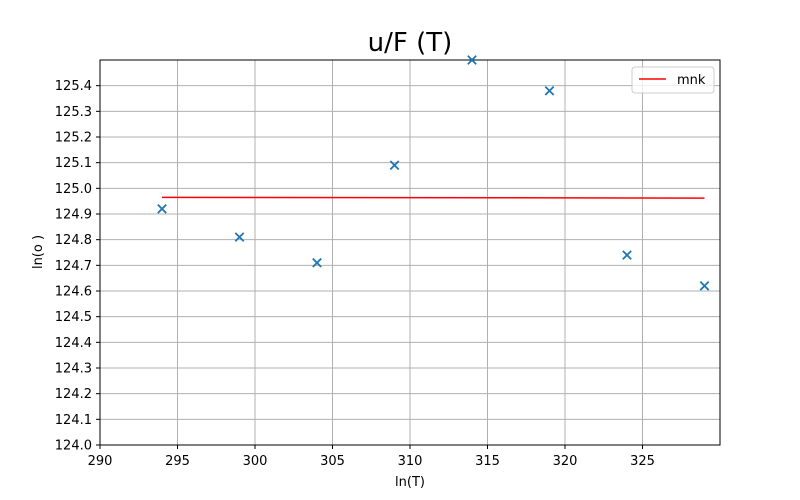 This screenshot has width=800, height=500. Describe the element at coordinates (565, 461) in the screenshot. I see `x-tick-label: 320` at that location.